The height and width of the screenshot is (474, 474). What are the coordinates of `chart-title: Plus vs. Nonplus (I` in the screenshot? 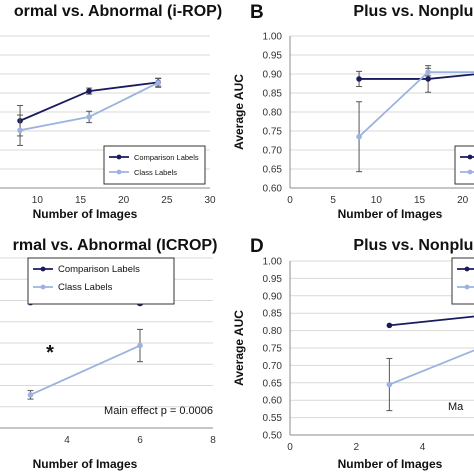 It's located at (413, 245).